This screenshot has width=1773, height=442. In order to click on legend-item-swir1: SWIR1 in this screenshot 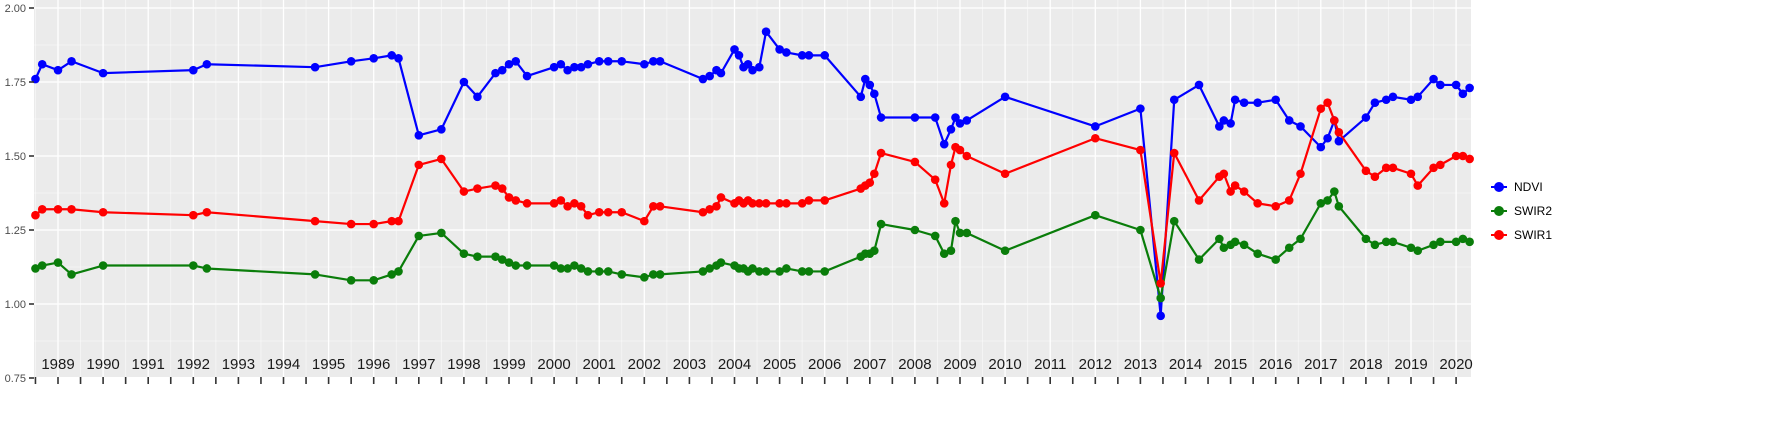, I will do `click(1521, 235)`.